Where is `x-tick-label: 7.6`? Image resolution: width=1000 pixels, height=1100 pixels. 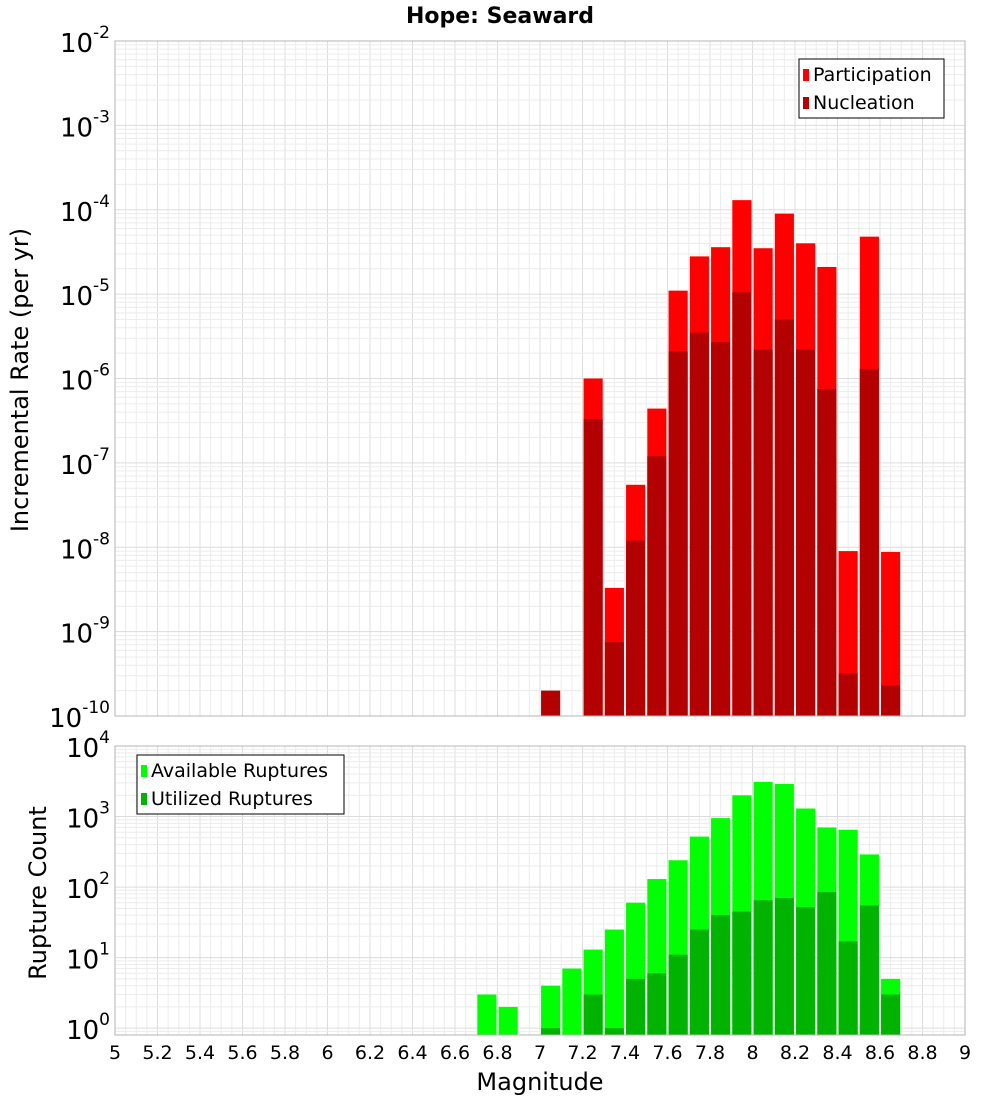 x-tick-label: 7.6 is located at coordinates (667, 1053).